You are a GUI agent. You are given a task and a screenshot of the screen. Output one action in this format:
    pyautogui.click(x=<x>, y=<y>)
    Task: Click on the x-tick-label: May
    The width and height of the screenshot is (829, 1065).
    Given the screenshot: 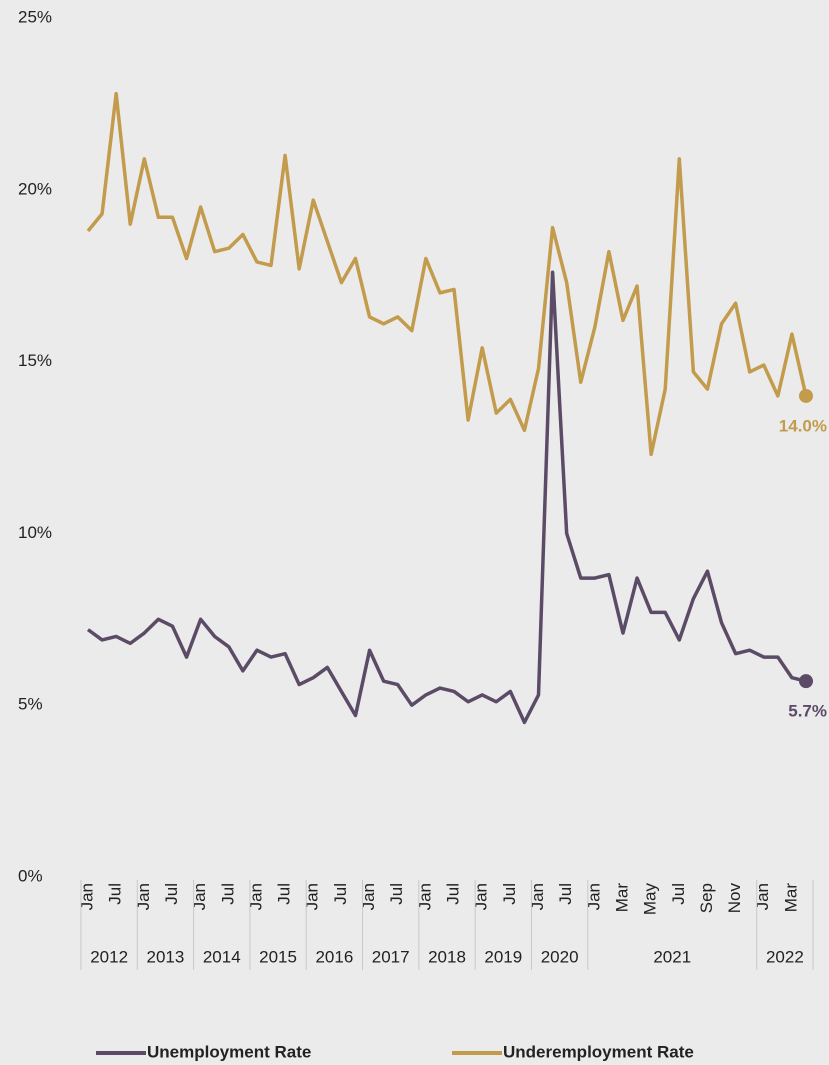 What is the action you would take?
    pyautogui.click(x=650, y=899)
    